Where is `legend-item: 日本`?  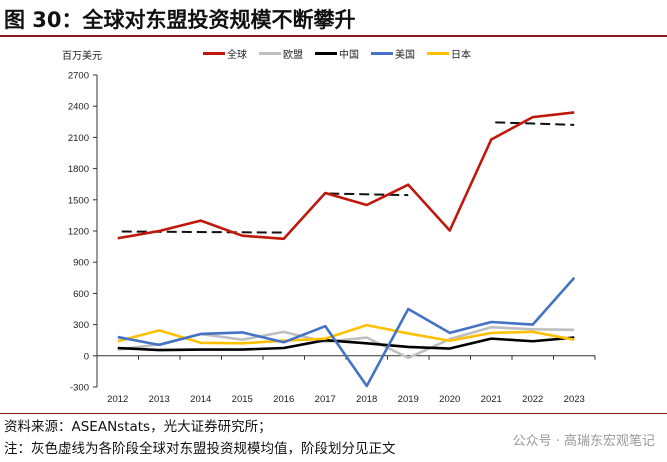
legend-item: 日本 is located at coordinates (449, 53).